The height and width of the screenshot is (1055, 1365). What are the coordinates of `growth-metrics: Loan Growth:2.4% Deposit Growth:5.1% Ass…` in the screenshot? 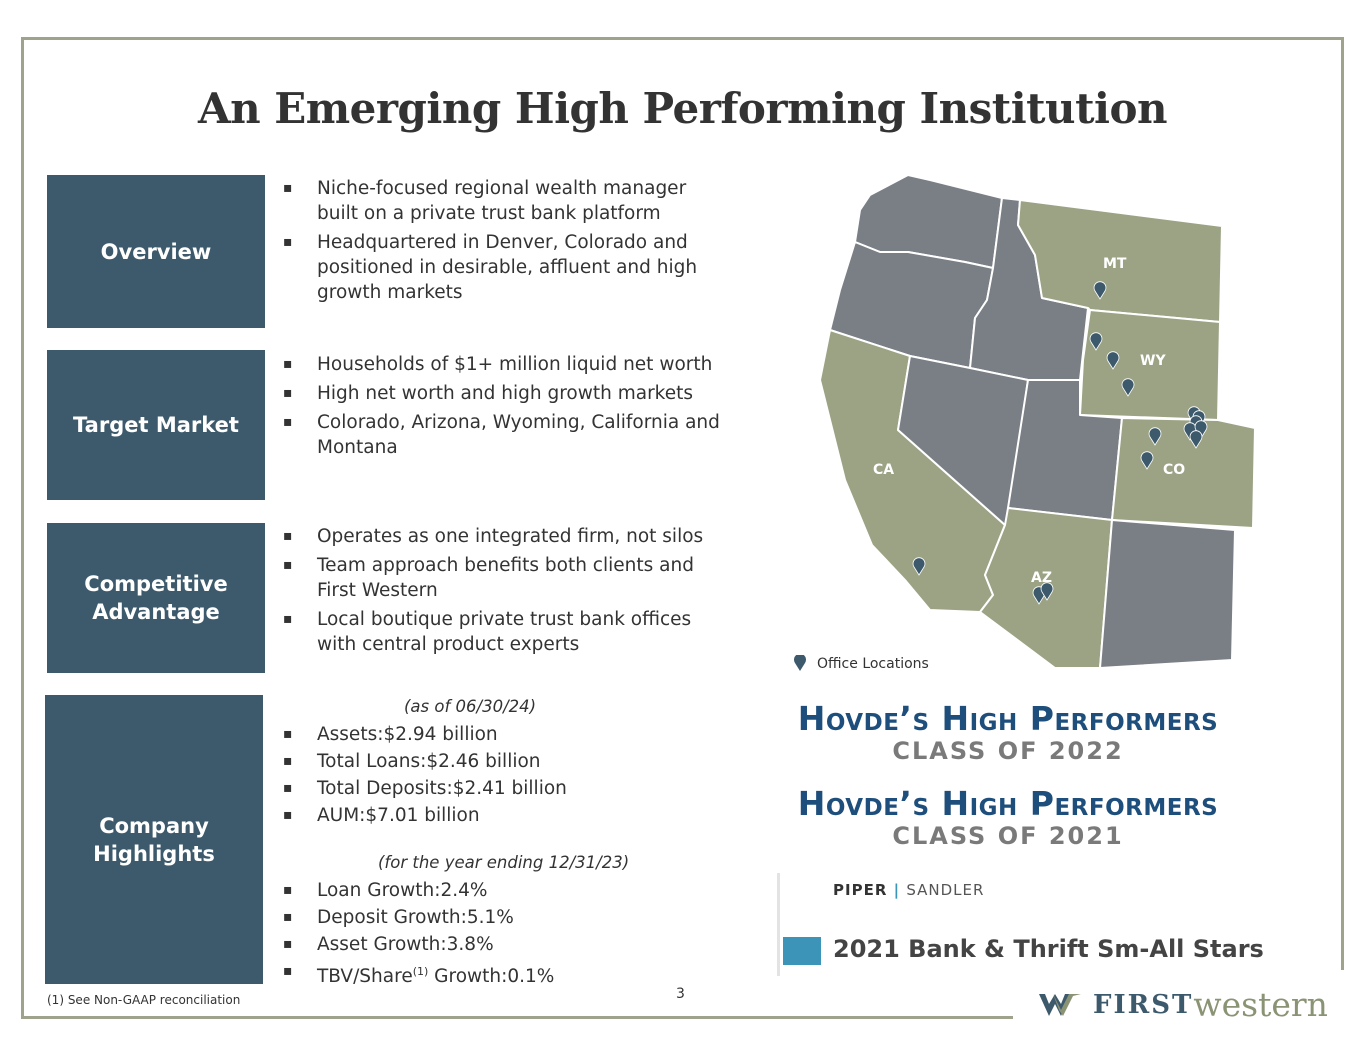 It's located at (493, 933).